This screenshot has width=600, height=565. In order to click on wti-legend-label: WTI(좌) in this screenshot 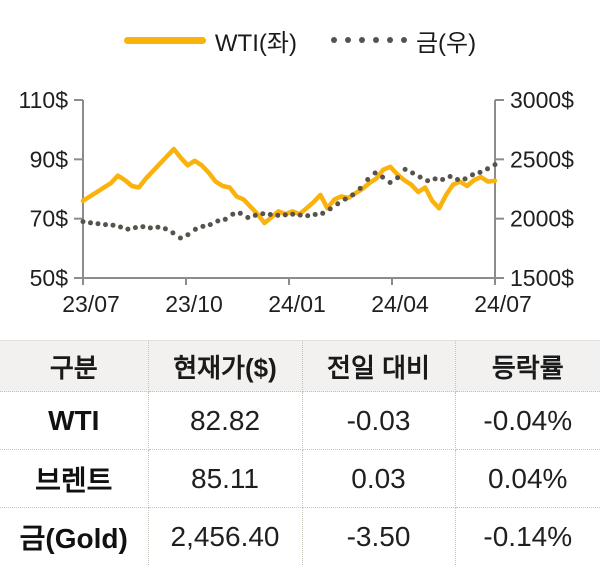, I will do `click(256, 40)`.